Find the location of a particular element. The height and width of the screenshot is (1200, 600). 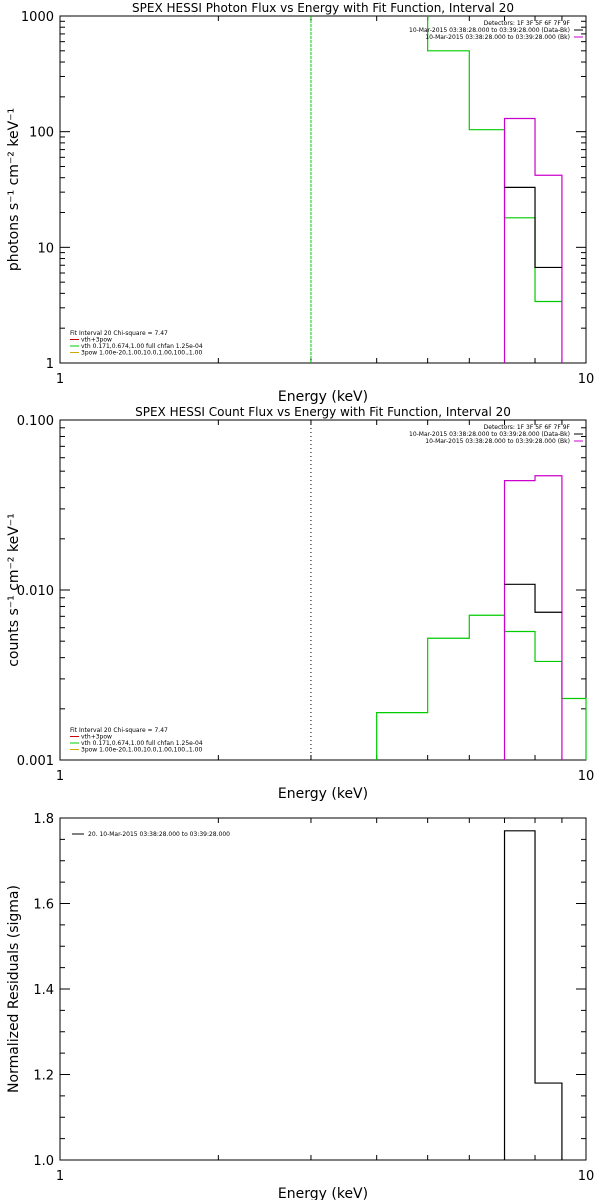

y-tick-label: 10 is located at coordinates (45, 248).